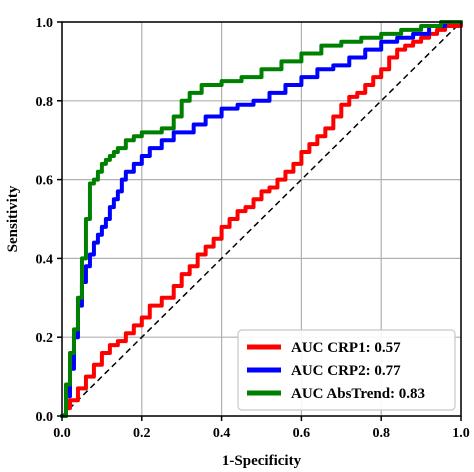 The width and height of the screenshot is (474, 472). Describe the element at coordinates (222, 433) in the screenshot. I see `x-tick-label-2: 0.4` at that location.